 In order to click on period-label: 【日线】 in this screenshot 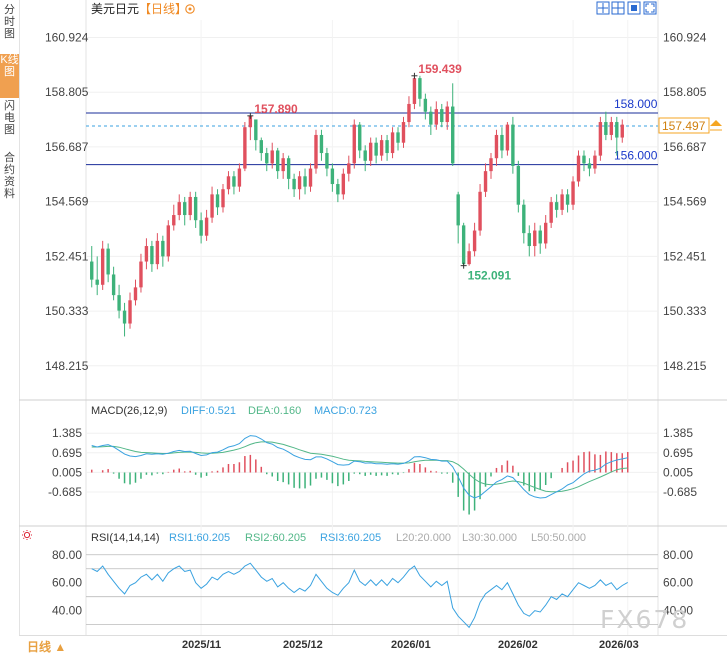, I will do `click(163, 9)`.